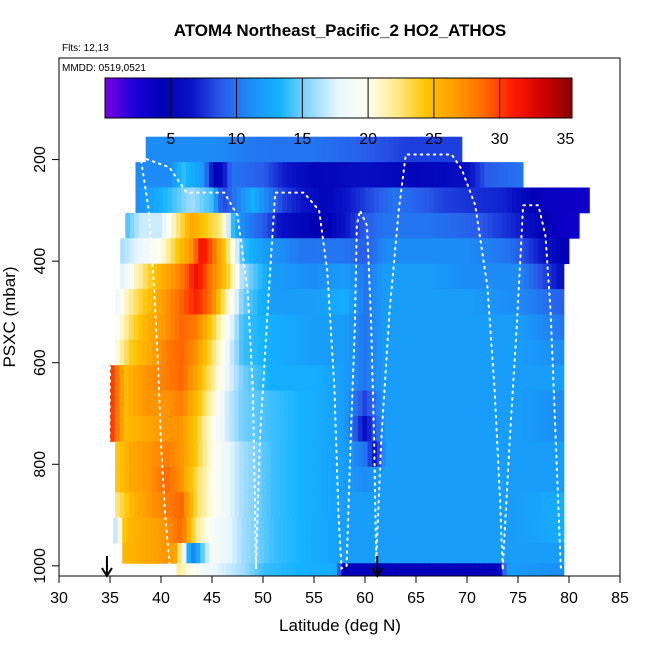 The width and height of the screenshot is (650, 650). Describe the element at coordinates (40, 566) in the screenshot. I see `y-tick-label: 1000` at that location.